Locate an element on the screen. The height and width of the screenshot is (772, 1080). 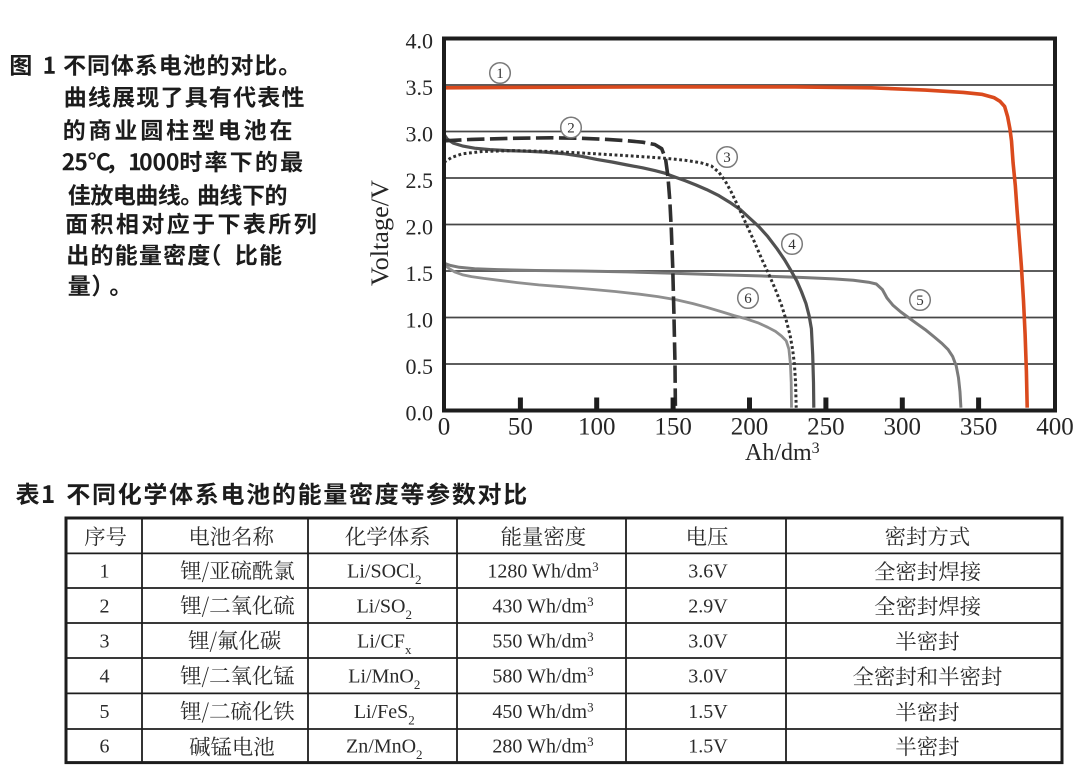
svg-text: 50 is located at coordinates (520, 427).